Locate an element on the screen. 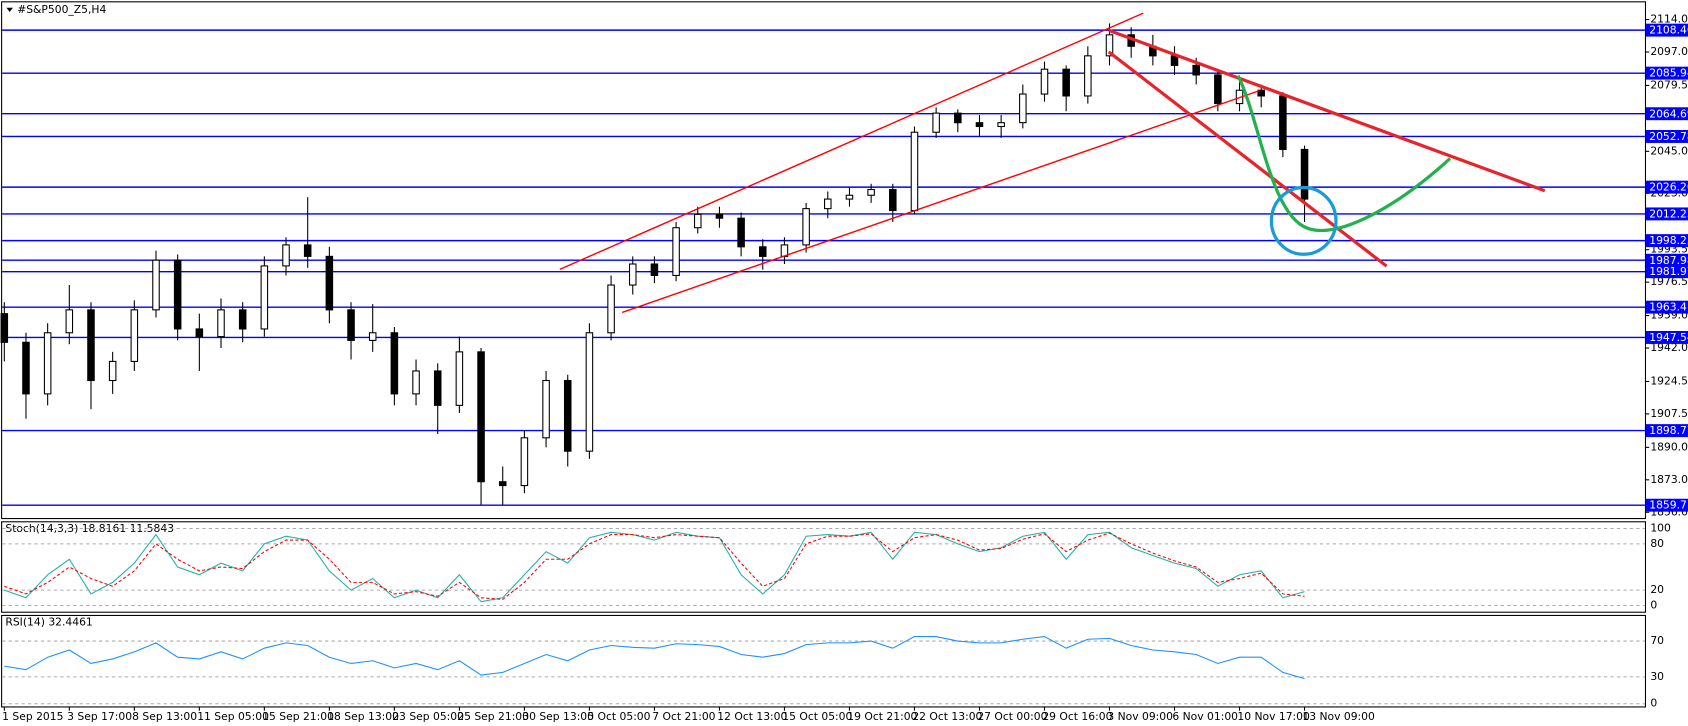 This screenshot has width=1688, height=726. level-label: 2085.94 is located at coordinates (1668, 73).